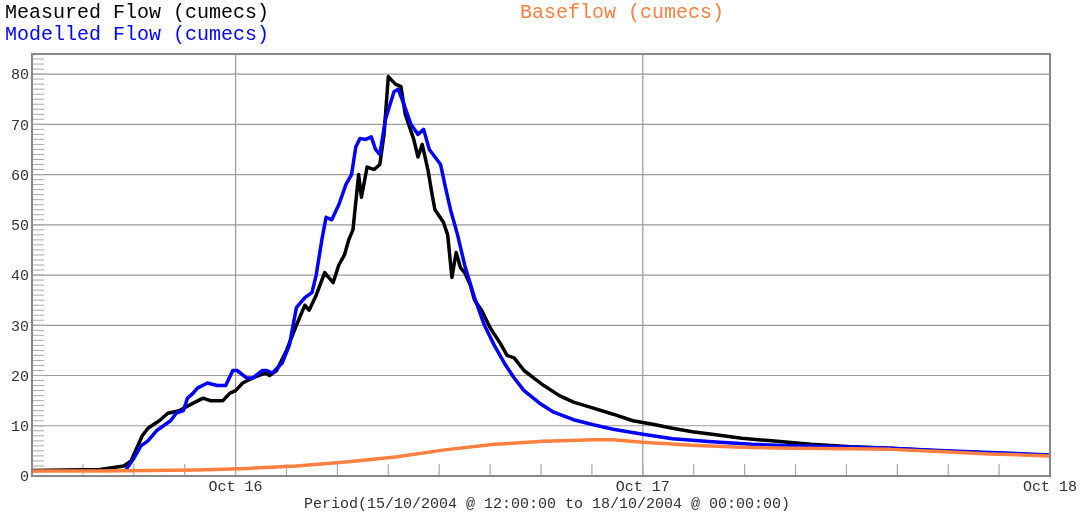 The width and height of the screenshot is (1088, 515). What do you see at coordinates (19, 428) in the screenshot?
I see `y-tick-label: 10` at bounding box center [19, 428].